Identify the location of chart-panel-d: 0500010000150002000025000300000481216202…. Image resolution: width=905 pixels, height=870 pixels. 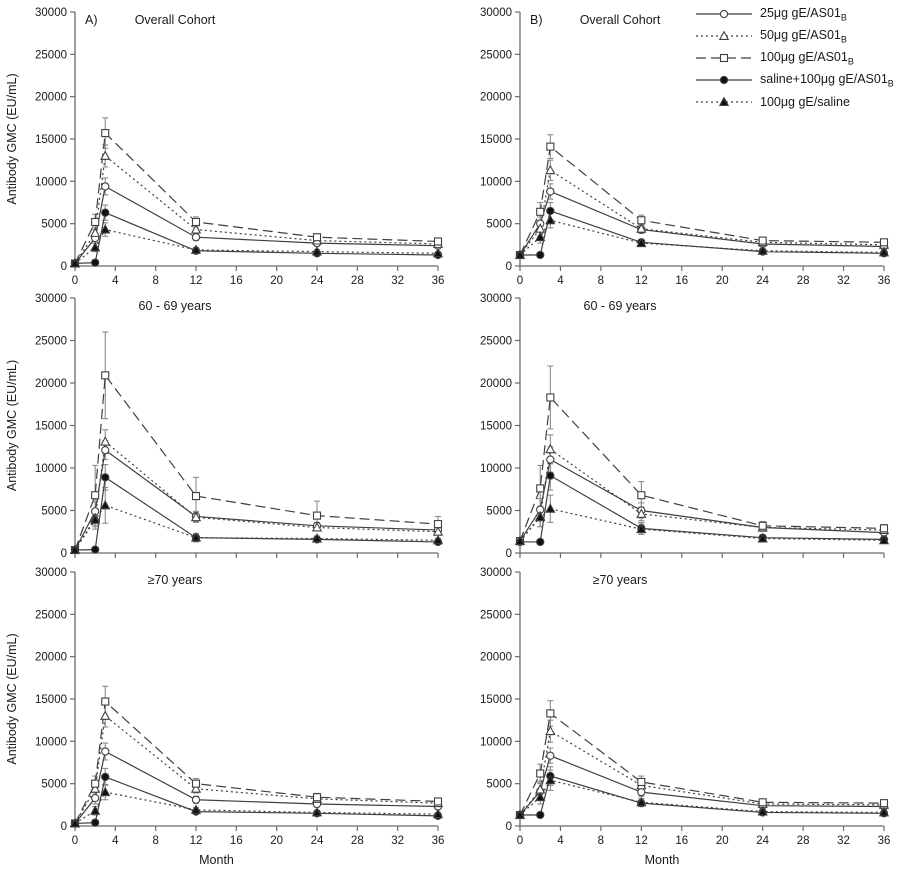
(685, 426).